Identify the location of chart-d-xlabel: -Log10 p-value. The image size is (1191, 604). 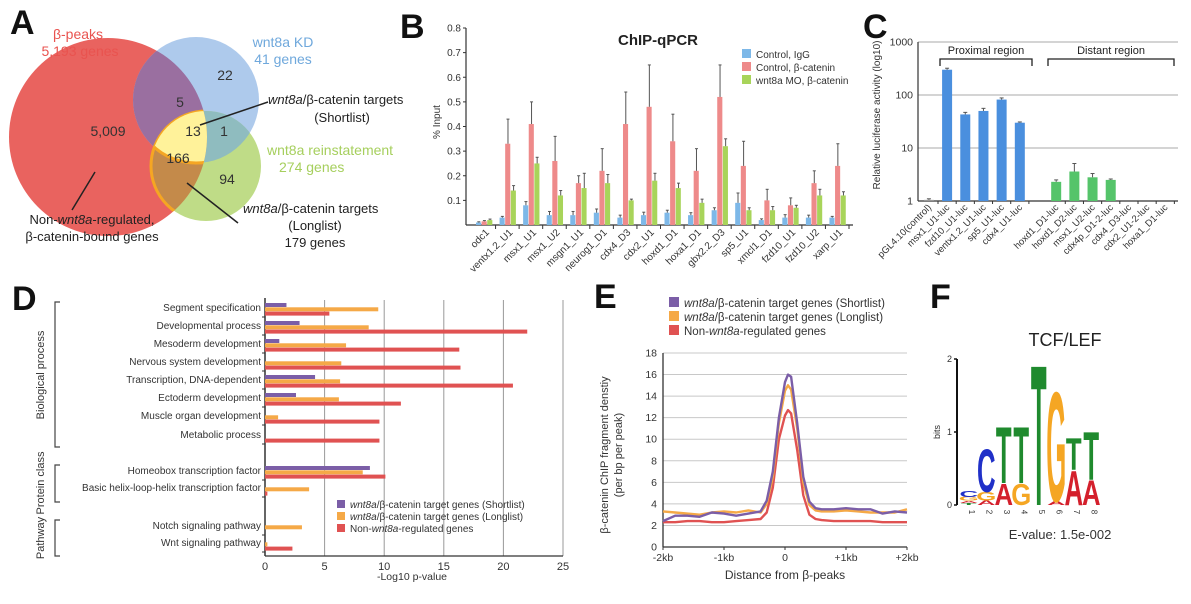
(412, 577).